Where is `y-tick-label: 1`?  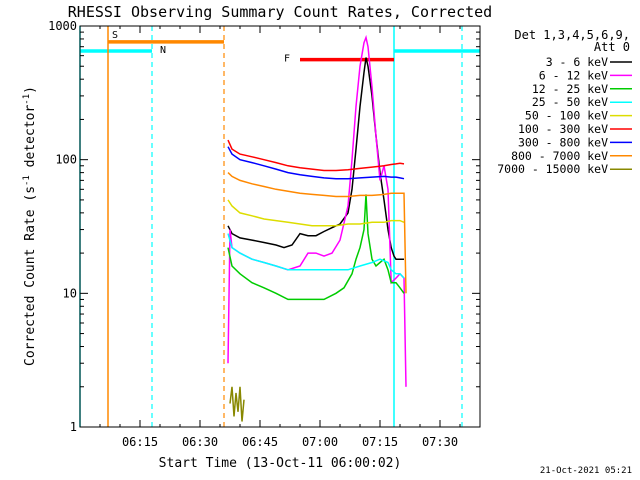 y-tick-label: 1 is located at coordinates (73, 427).